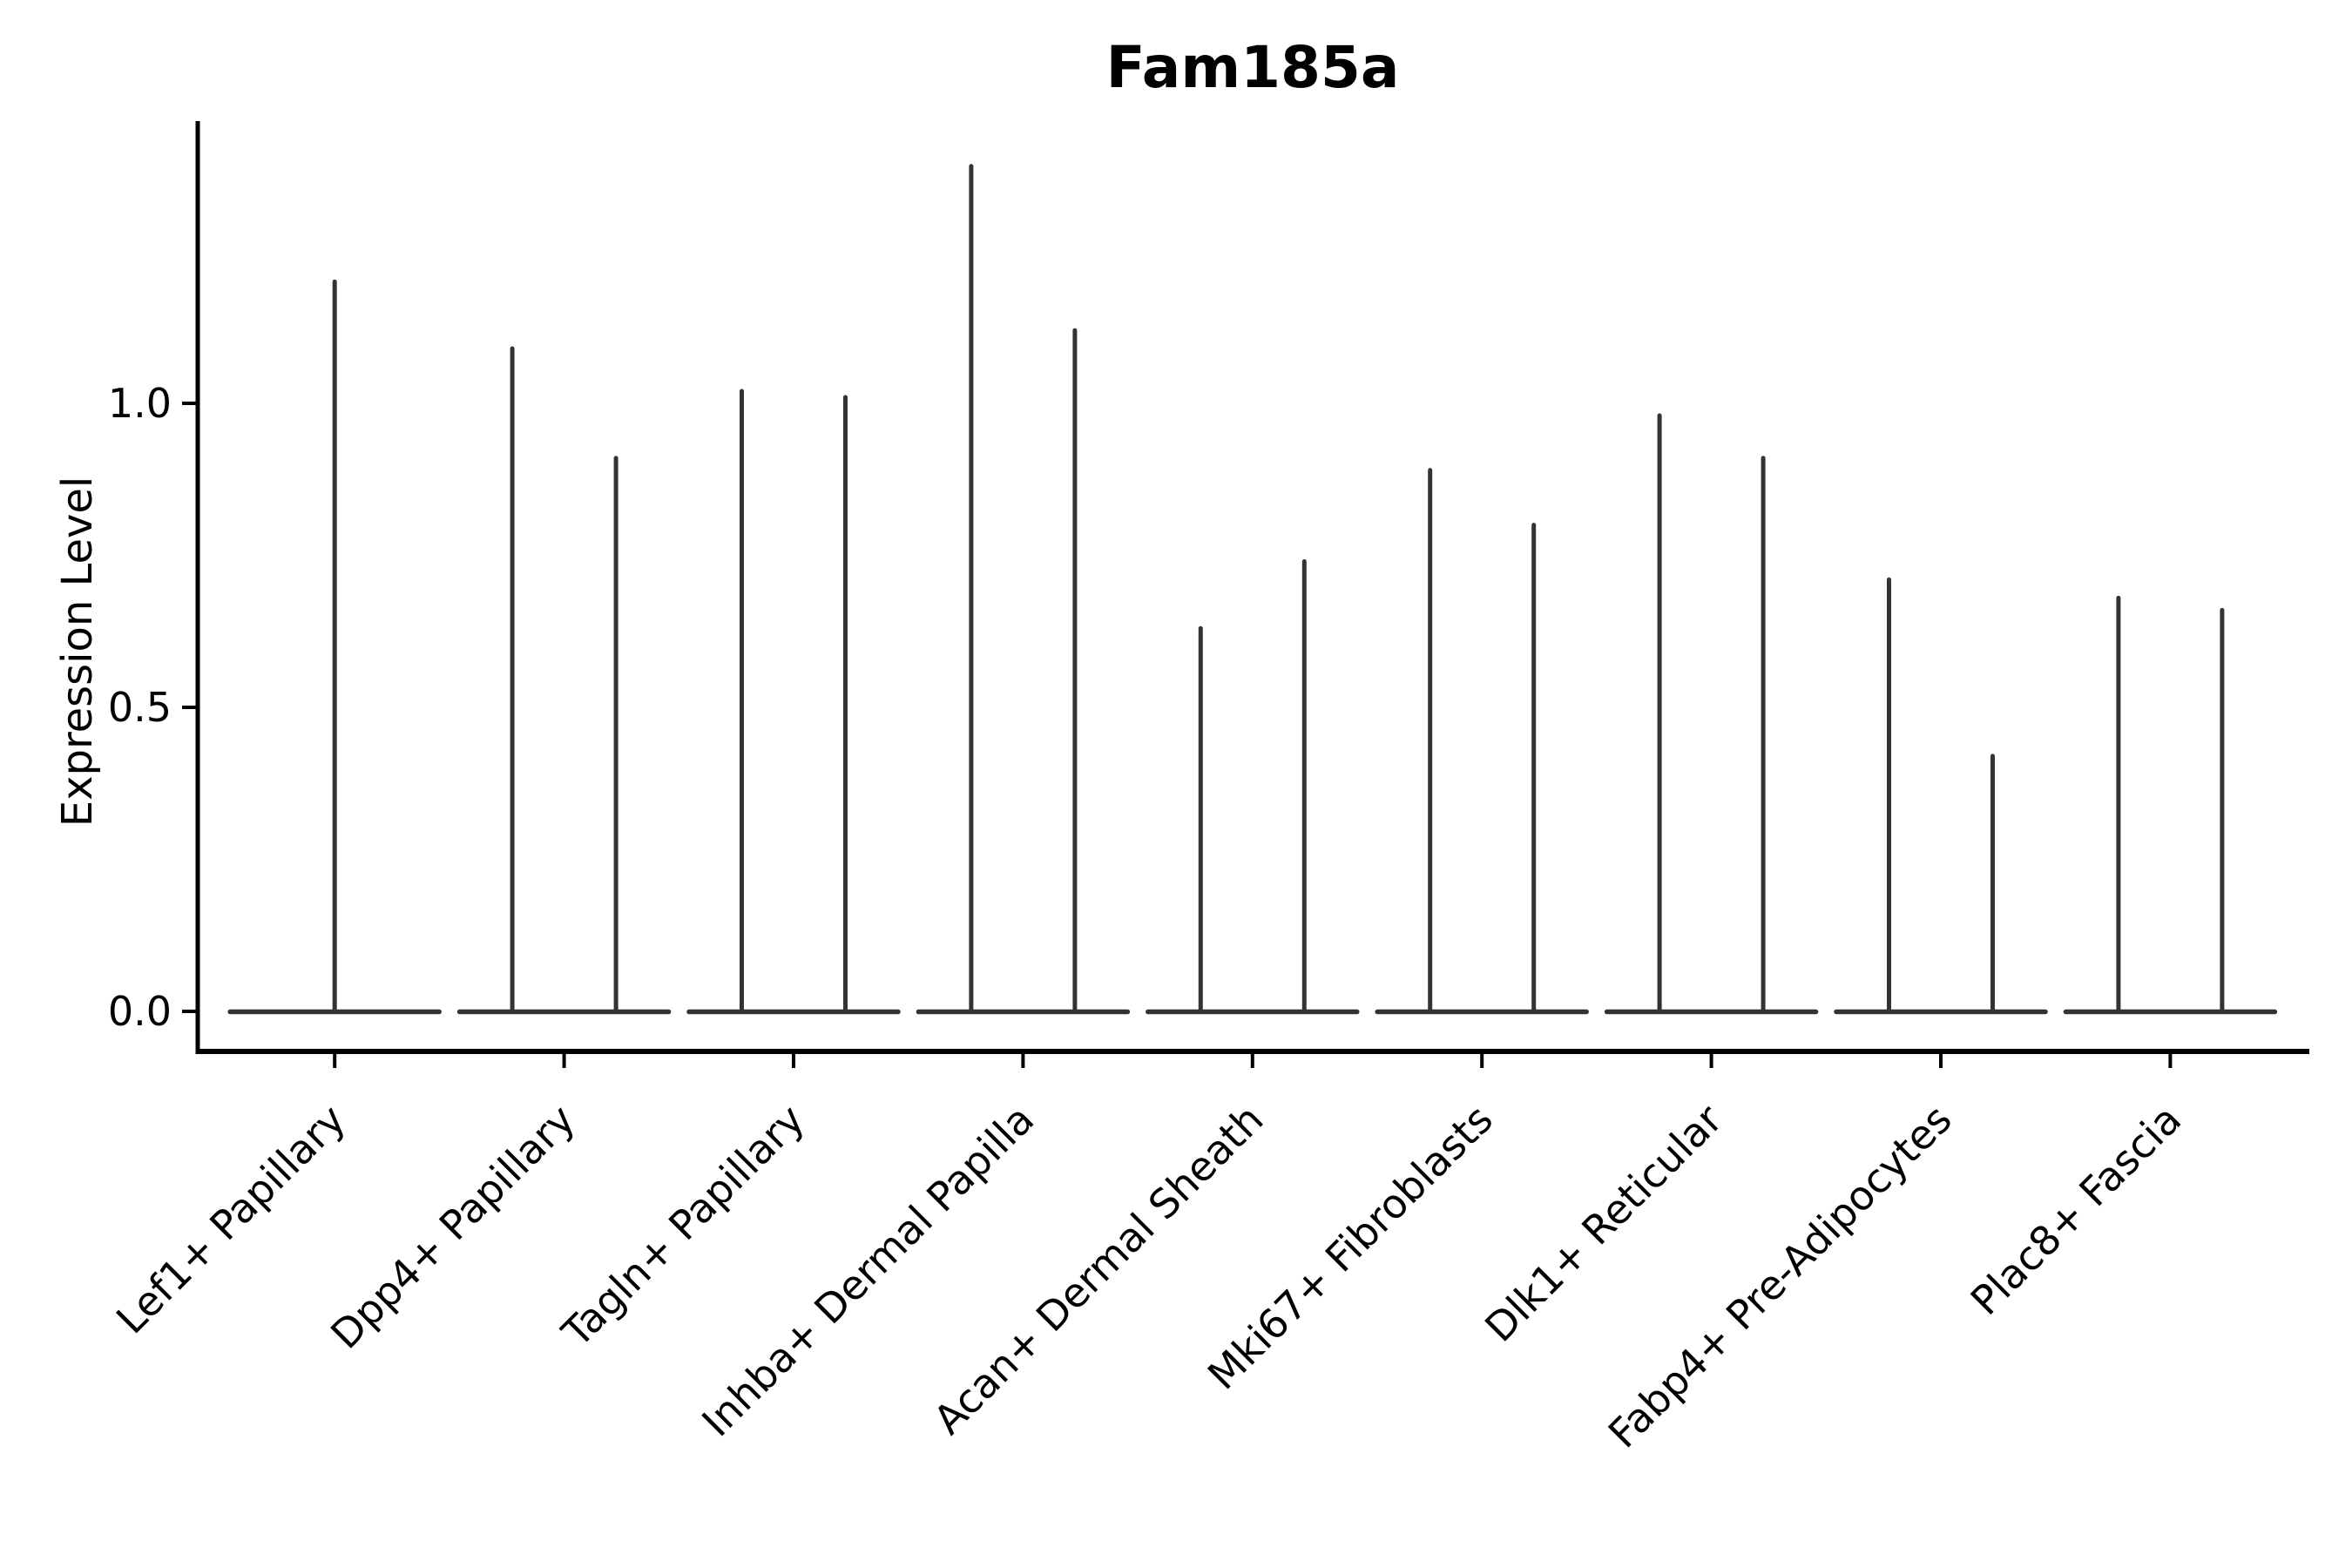  What do you see at coordinates (1604, 1223) in the screenshot?
I see `x-tick-label: Dlk1+ Reticular` at bounding box center [1604, 1223].